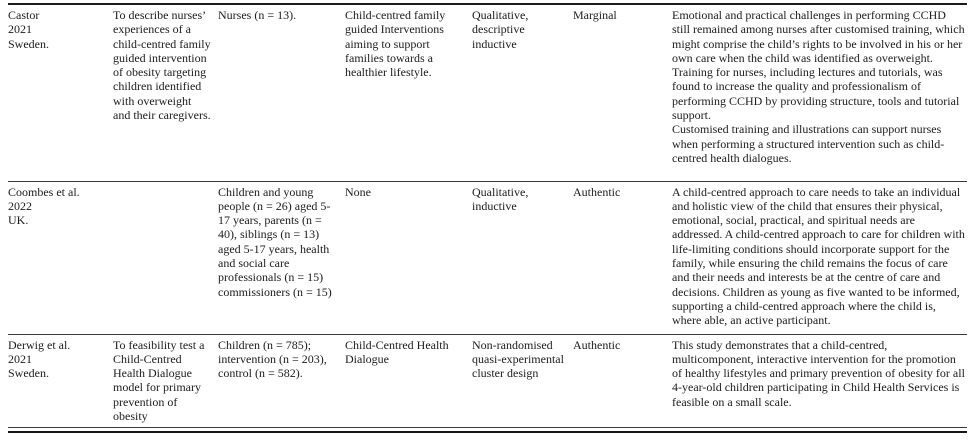  I want to click on cell-participants: Nurses (n = 13)., so click(257, 15).